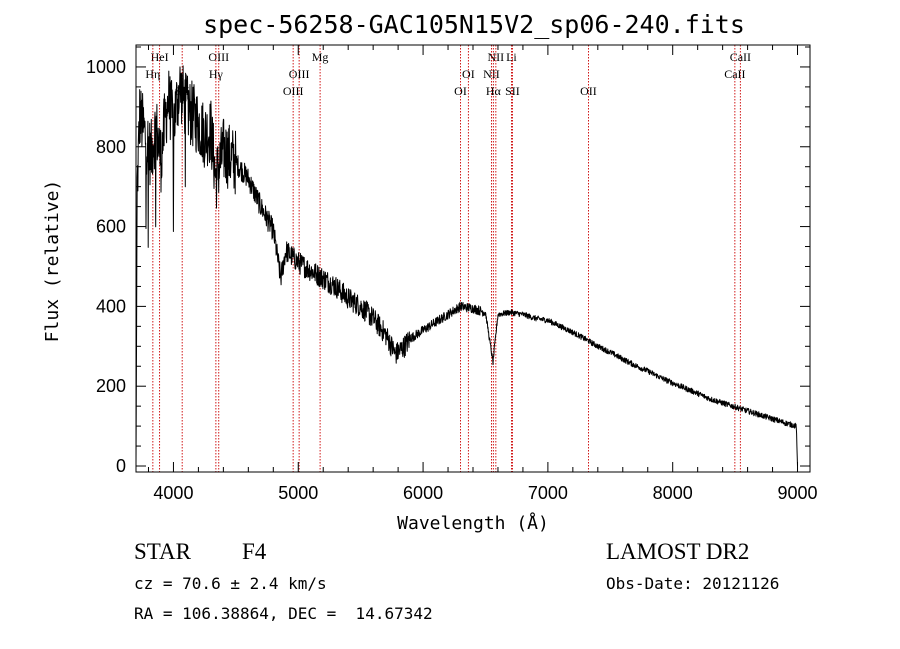 This screenshot has width=900, height=649. What do you see at coordinates (106, 67) in the screenshot?
I see `y-tick-label-1000: 1000` at bounding box center [106, 67].